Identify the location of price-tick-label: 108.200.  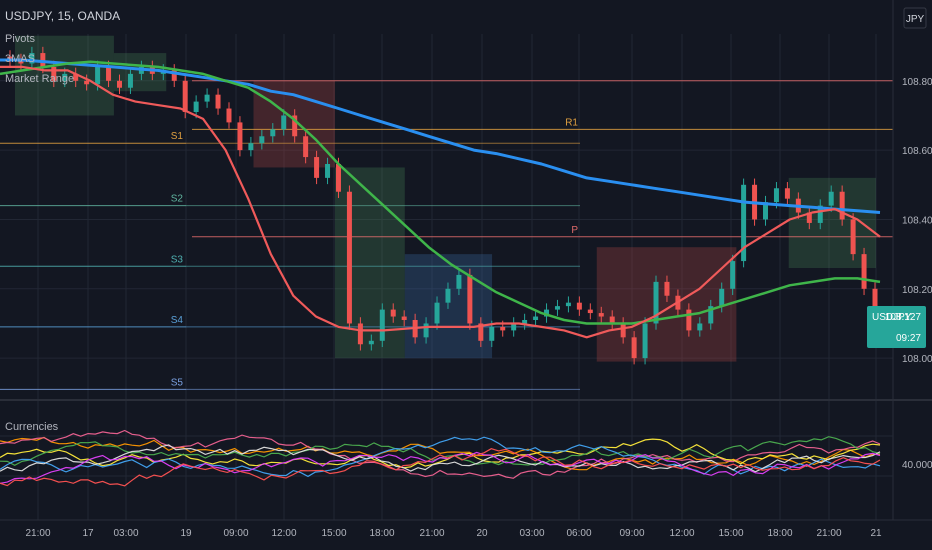
(917, 290).